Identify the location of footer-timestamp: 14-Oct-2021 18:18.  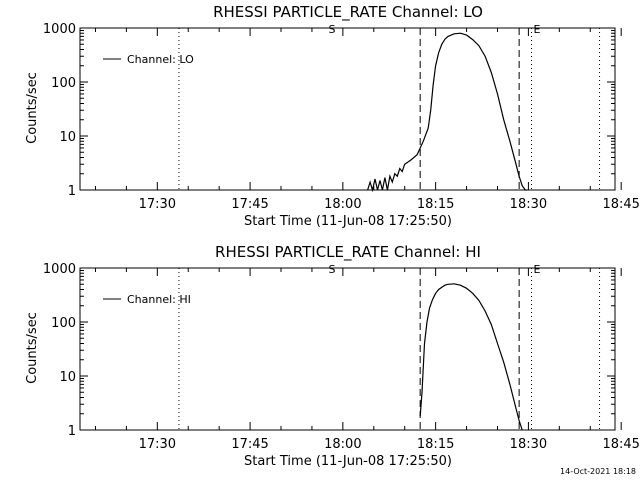
(598, 471).